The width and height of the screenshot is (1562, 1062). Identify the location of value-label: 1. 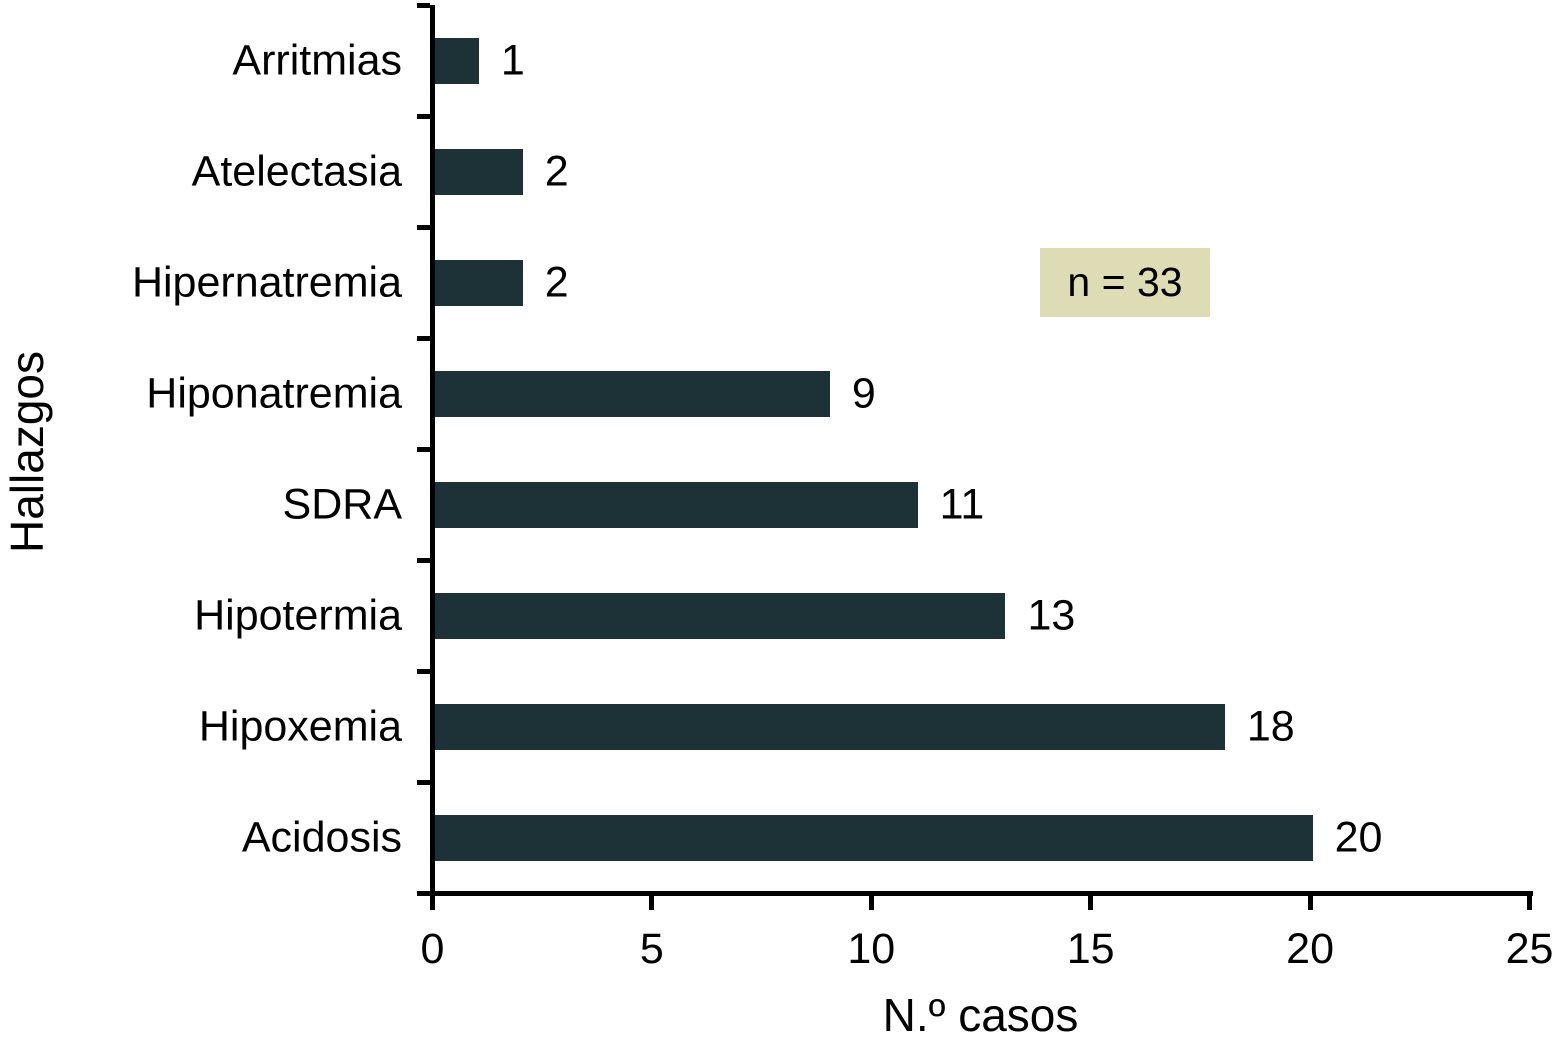
(512, 59).